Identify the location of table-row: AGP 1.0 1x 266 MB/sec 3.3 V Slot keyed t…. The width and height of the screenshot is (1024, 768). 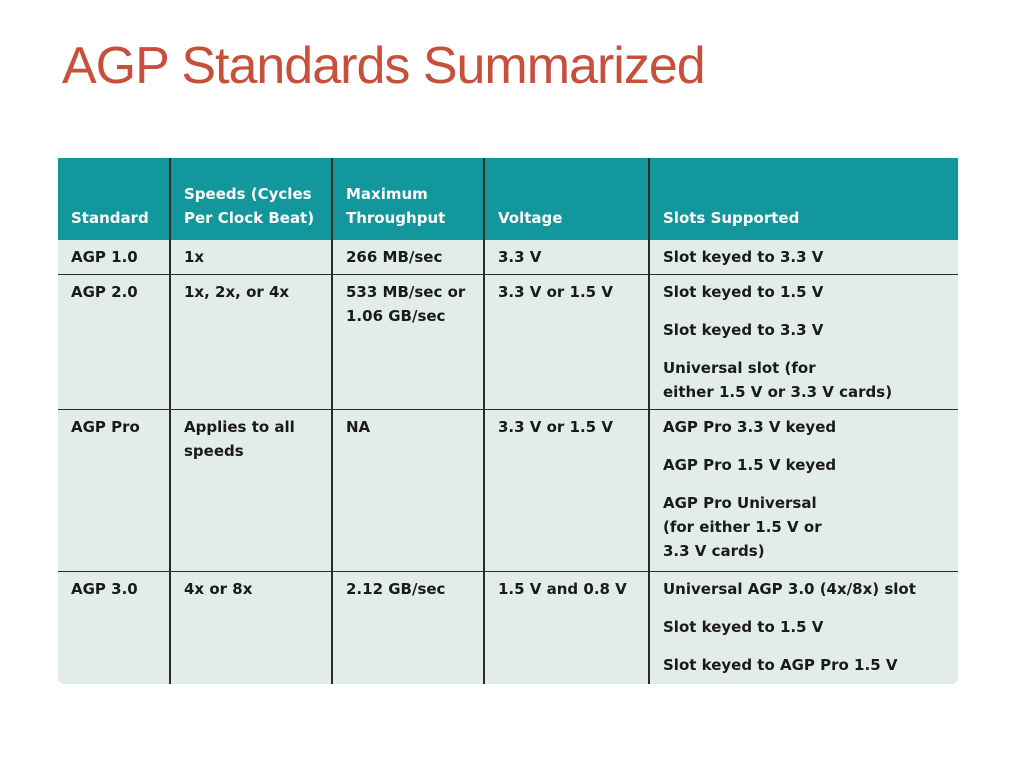
(508, 257).